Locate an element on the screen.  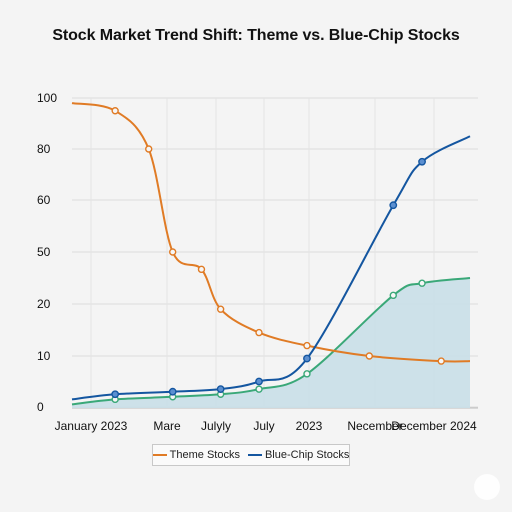
y-tick-label-0: 0 is located at coordinates (40, 407).